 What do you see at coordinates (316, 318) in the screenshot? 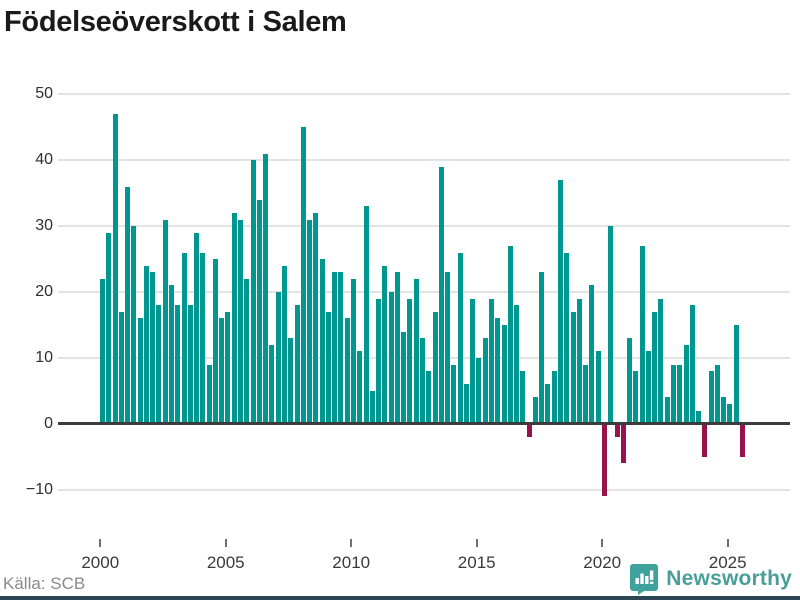
I see `bar-2008Q3` at bounding box center [316, 318].